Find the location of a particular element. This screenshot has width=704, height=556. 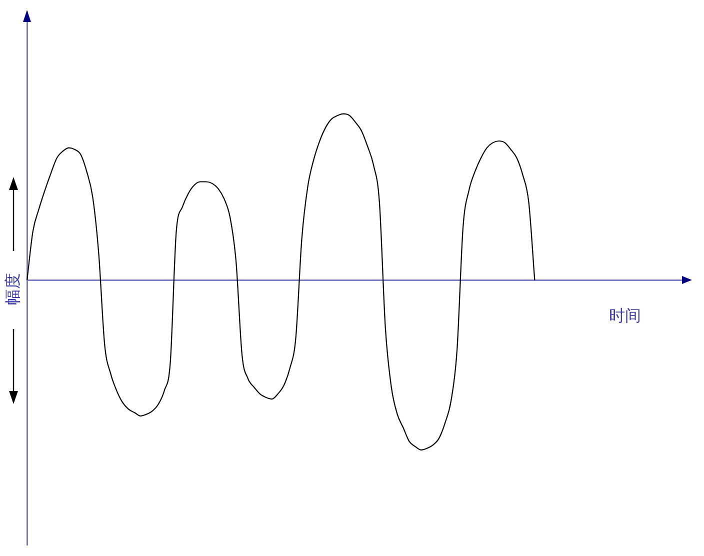

x-axis-title: 时间 is located at coordinates (625, 316).